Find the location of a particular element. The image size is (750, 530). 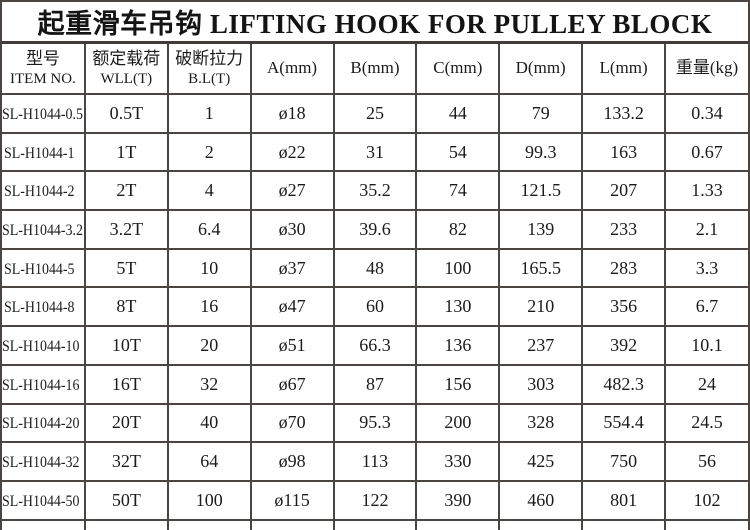

cell-weight: 10.1 is located at coordinates (706, 346).